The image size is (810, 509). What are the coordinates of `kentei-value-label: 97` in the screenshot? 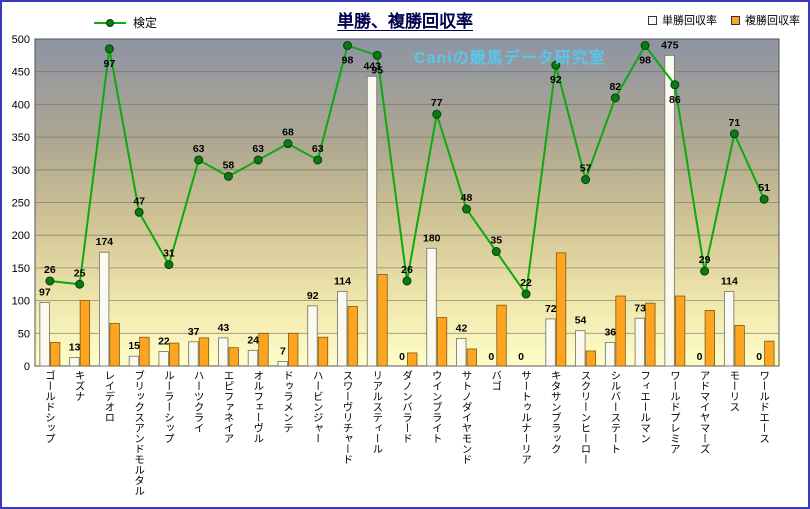 It's located at (110, 64).